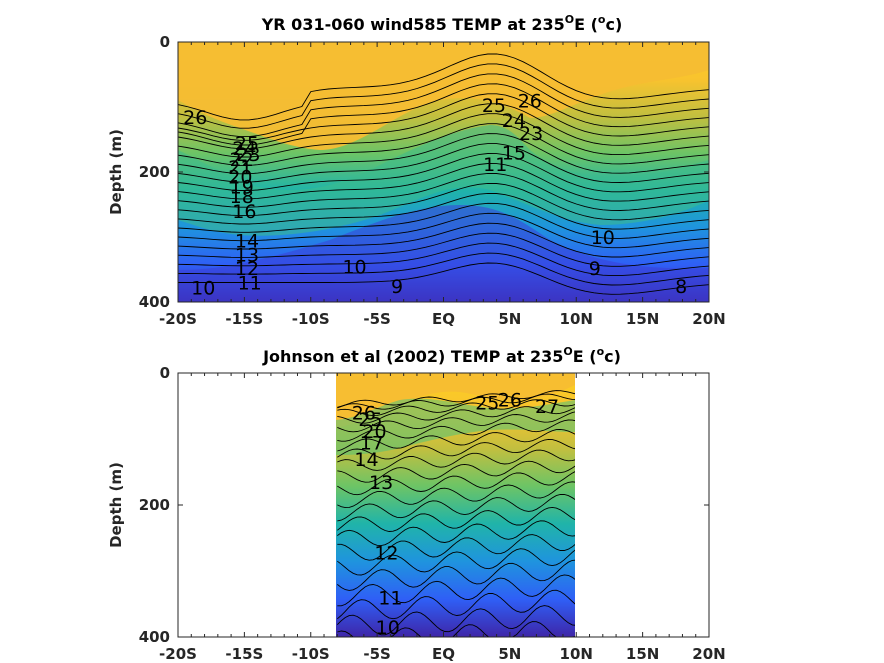 The width and height of the screenshot is (884, 663). I want to click on contour-label: 12, so click(247, 269).